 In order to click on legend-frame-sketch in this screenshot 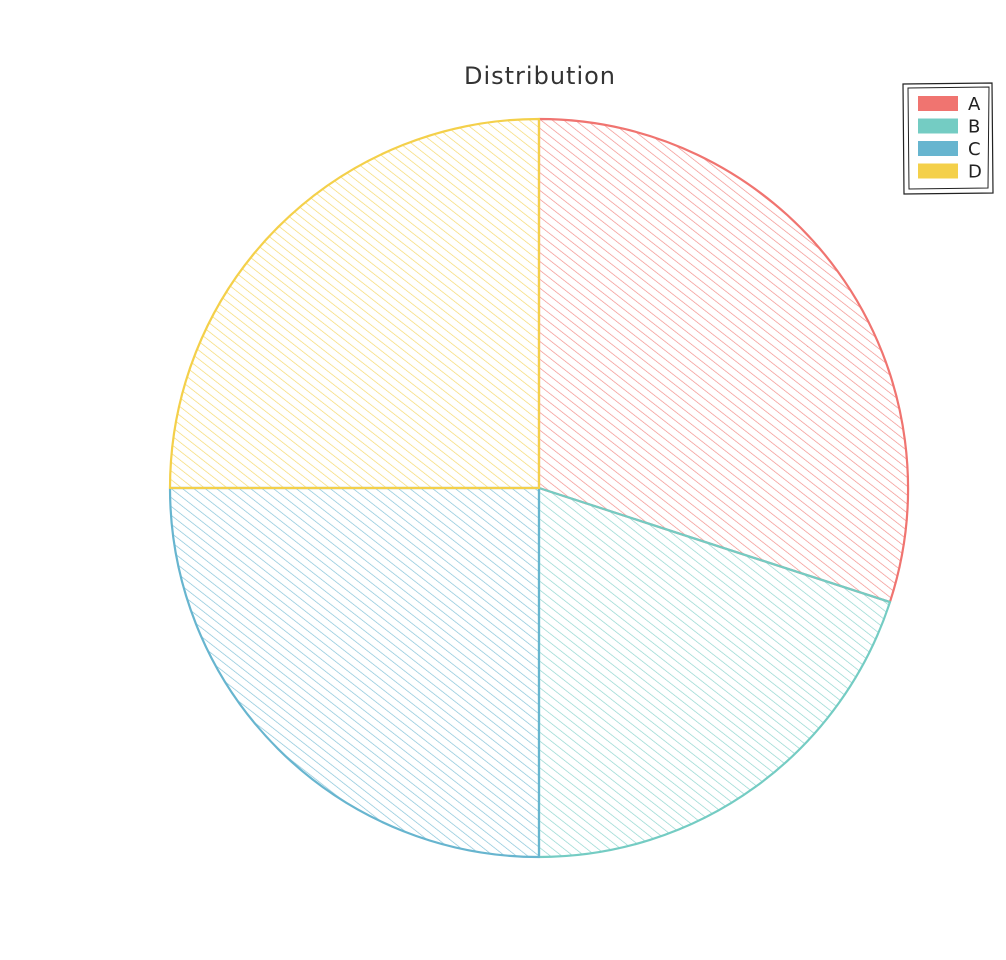, I will do `click(948, 138)`.